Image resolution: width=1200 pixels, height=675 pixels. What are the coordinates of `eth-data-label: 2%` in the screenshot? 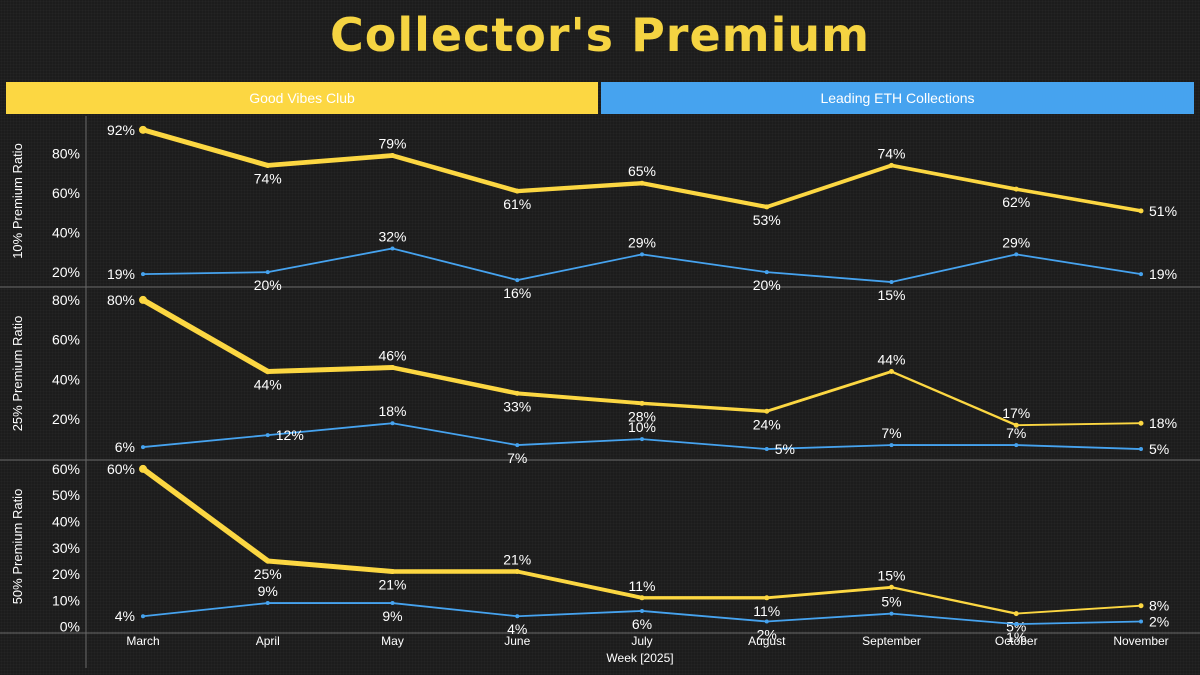 It's located at (1159, 621).